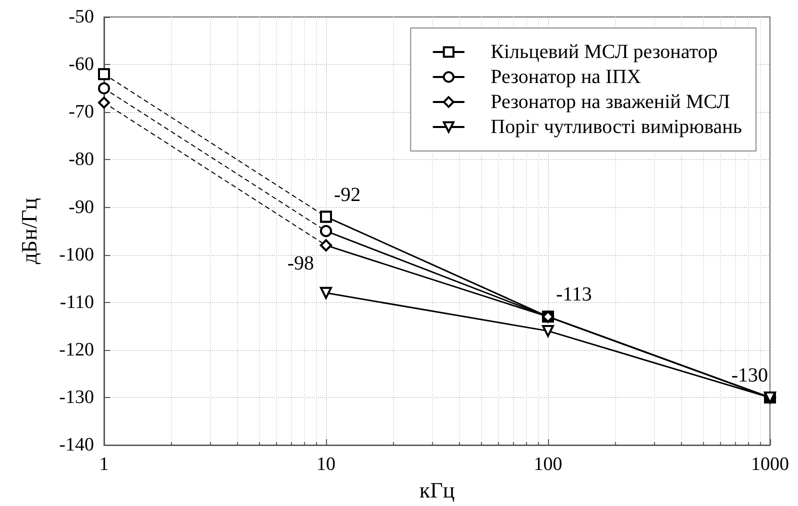  Describe the element at coordinates (81, 17) in the screenshot. I see `y-tick-label: -50` at that location.